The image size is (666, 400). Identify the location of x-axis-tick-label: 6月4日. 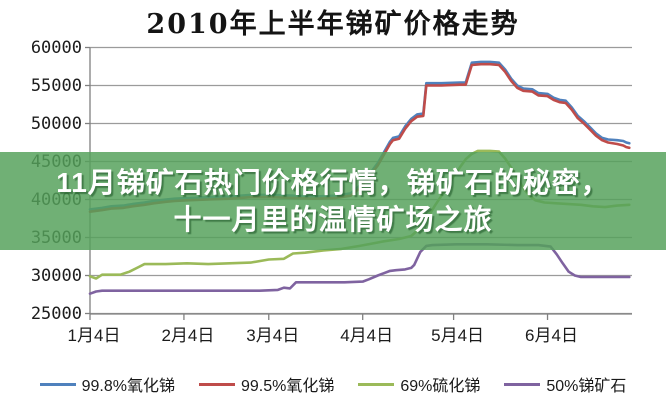
(551, 335).